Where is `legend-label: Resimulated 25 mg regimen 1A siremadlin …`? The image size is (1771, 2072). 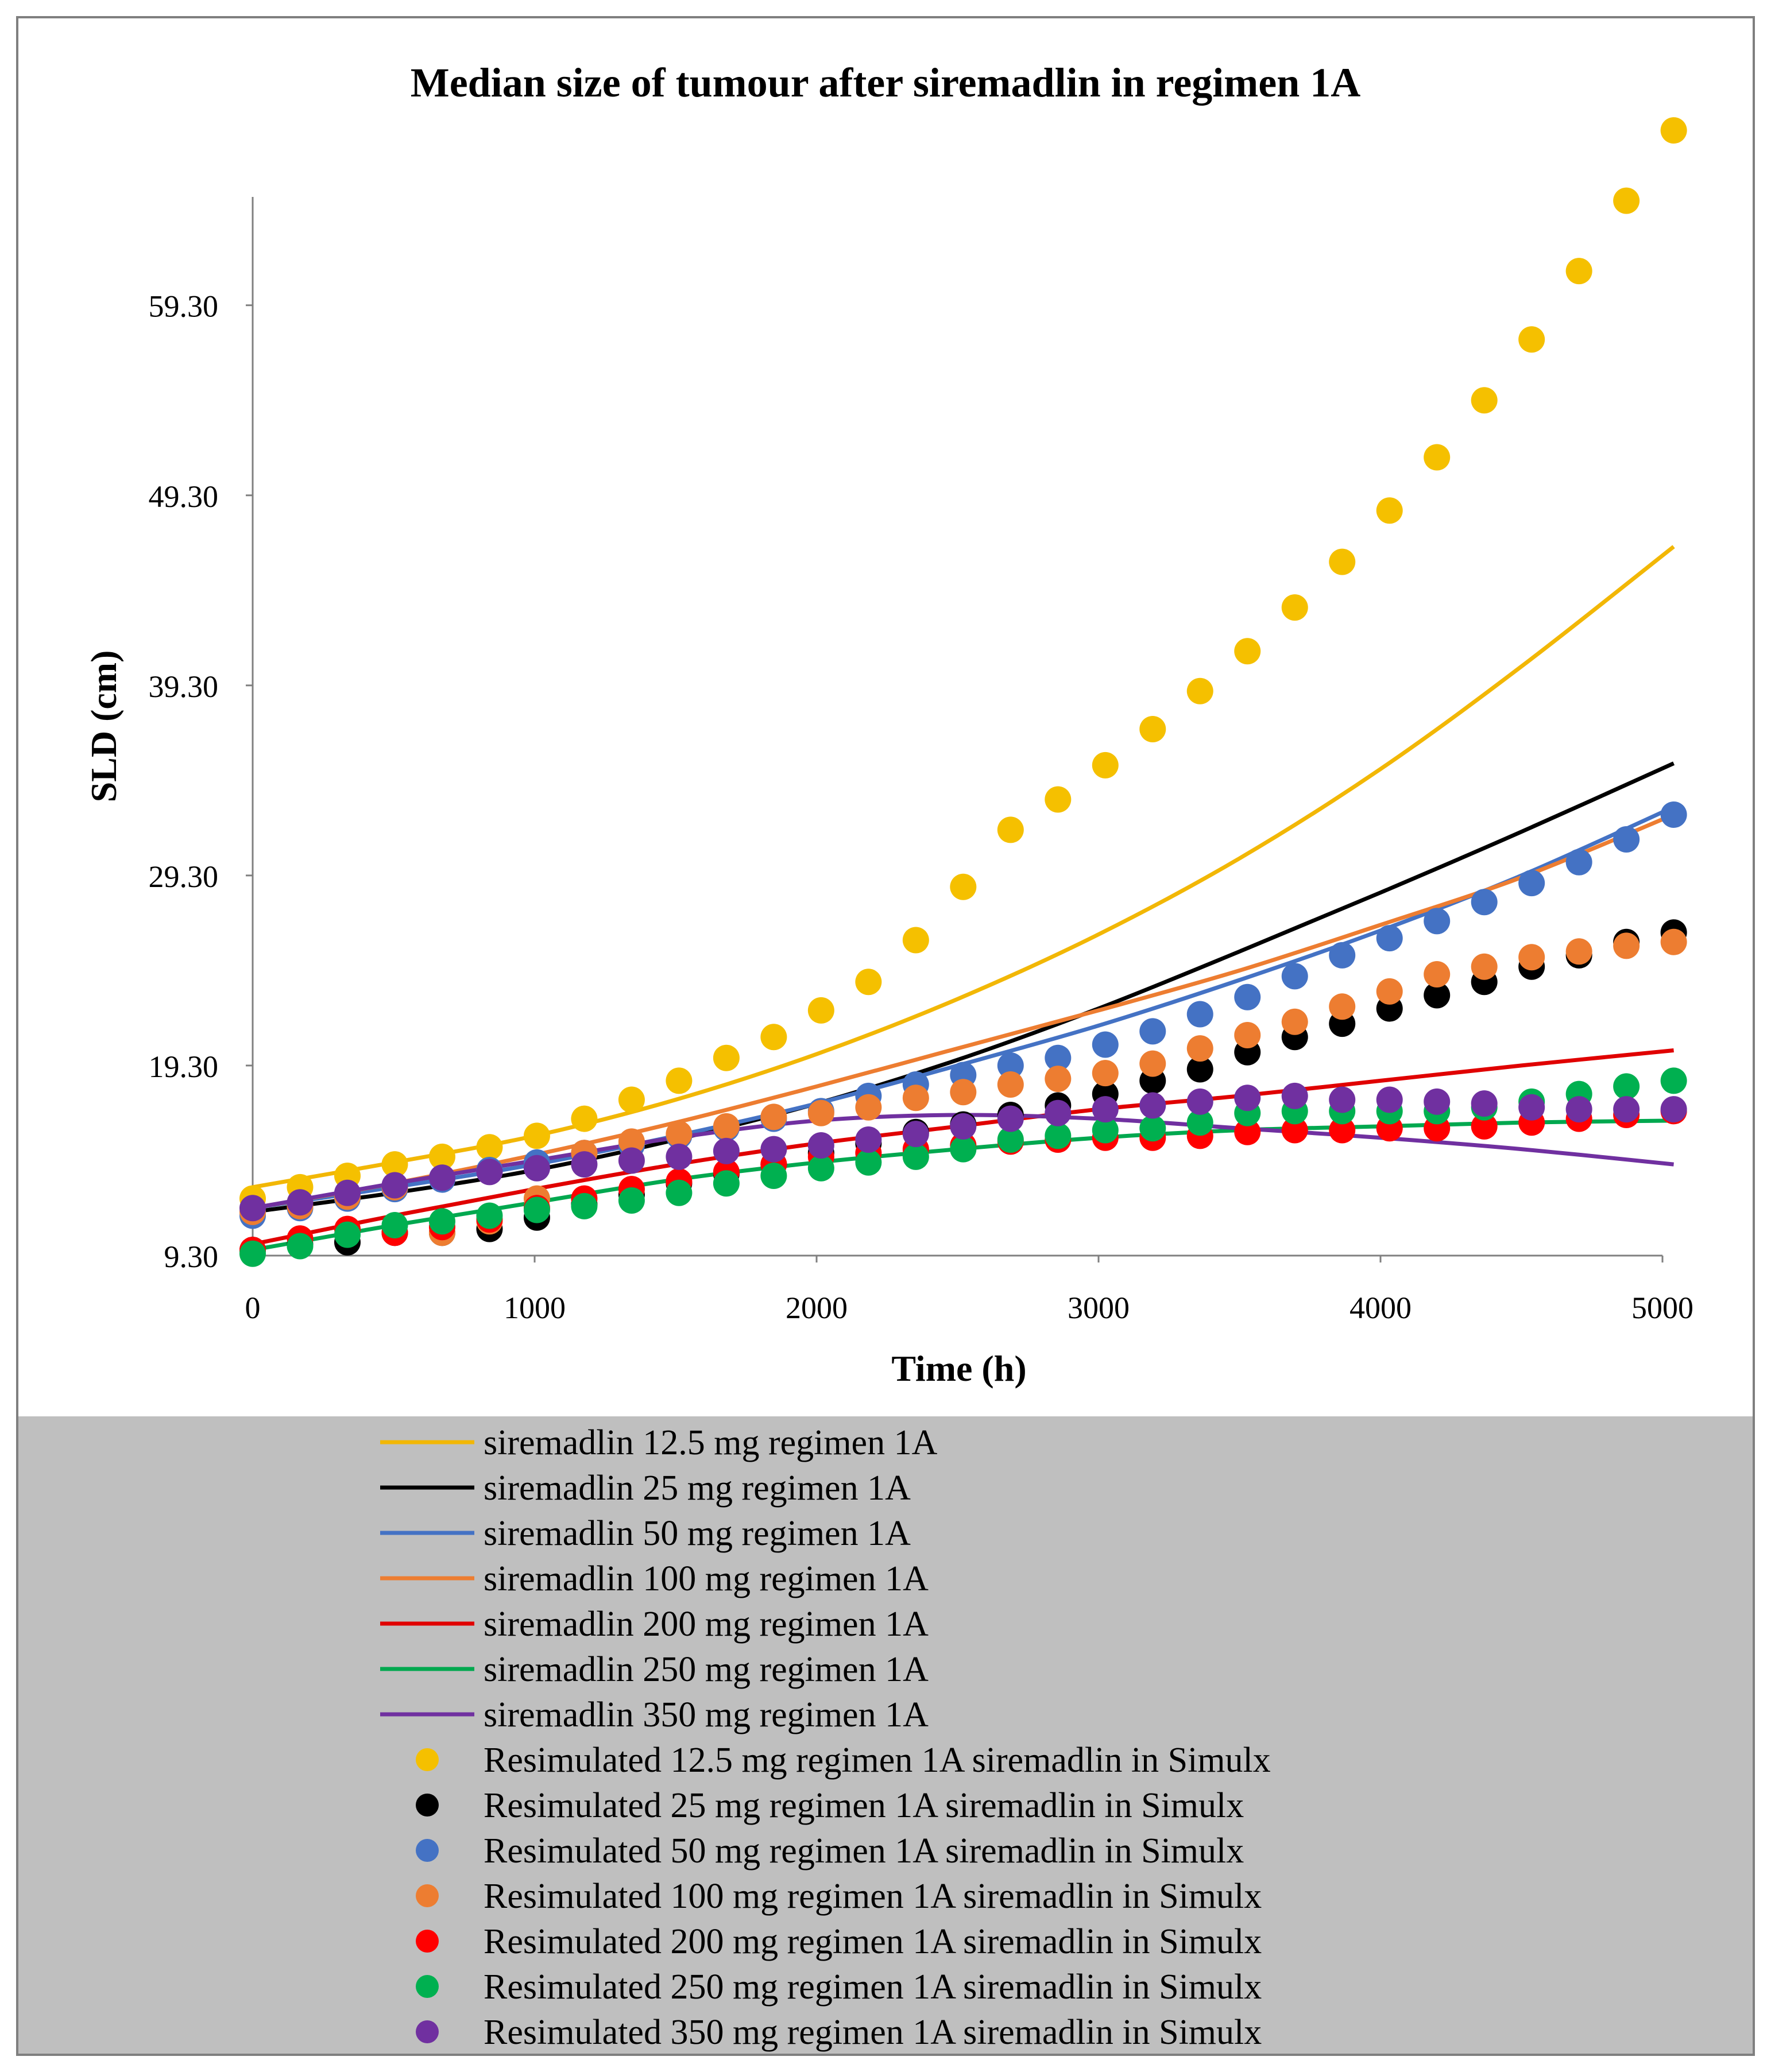
legend-label: Resimulated 25 mg regimen 1A siremadlin … is located at coordinates (864, 1805).